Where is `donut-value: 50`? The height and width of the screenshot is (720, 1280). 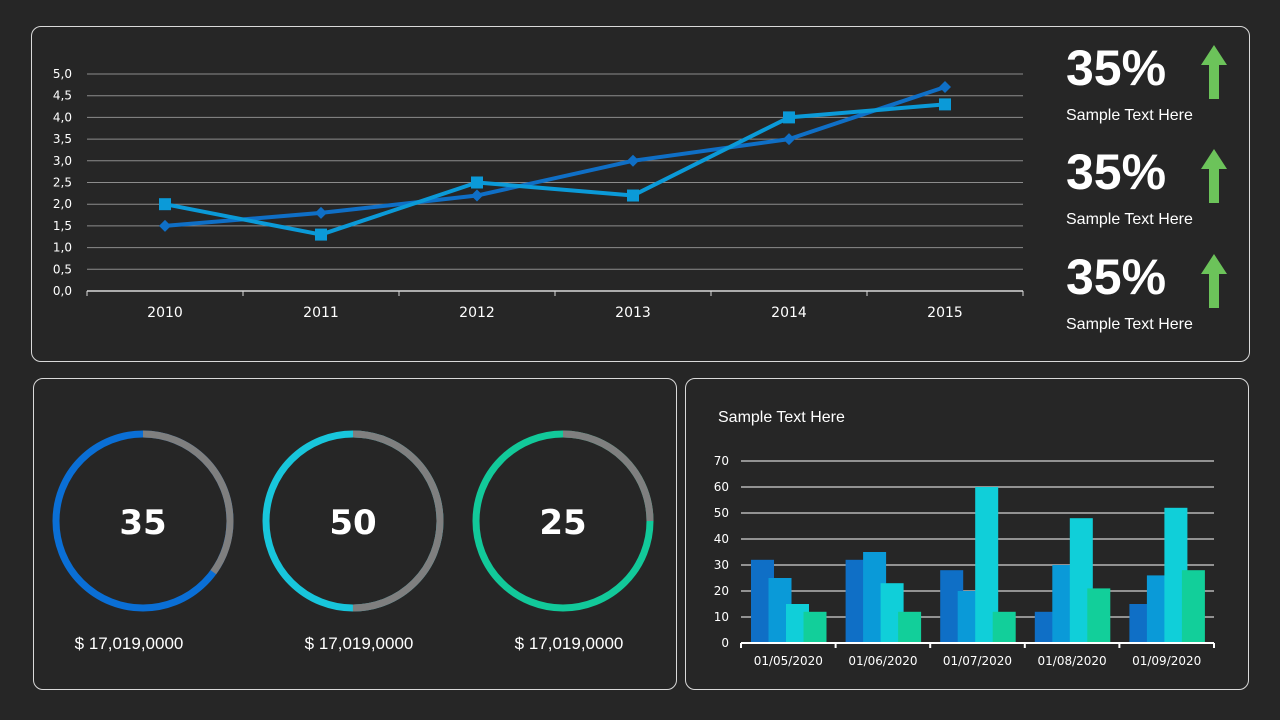 donut-value: 50 is located at coordinates (352, 523).